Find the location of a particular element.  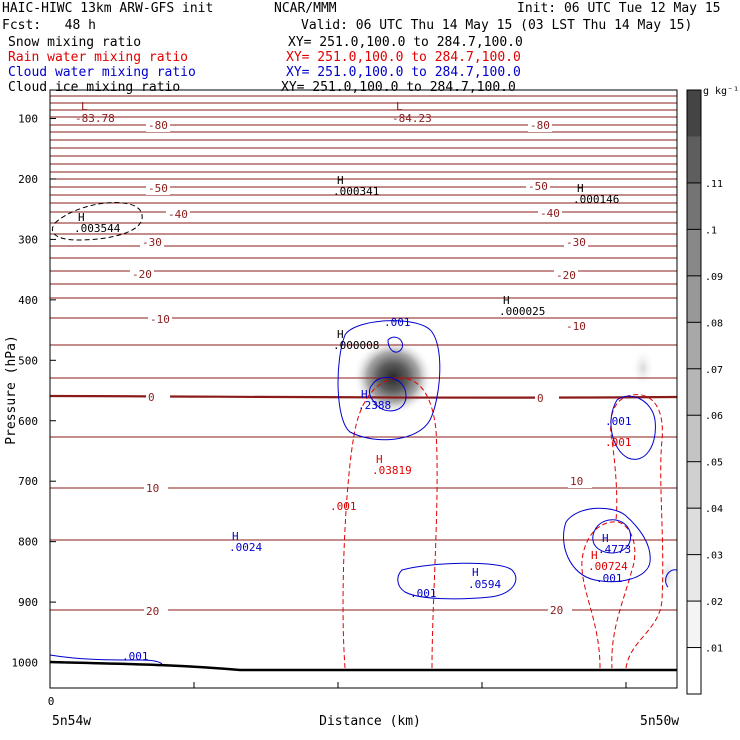

colorbar-label: .01 is located at coordinates (714, 649).